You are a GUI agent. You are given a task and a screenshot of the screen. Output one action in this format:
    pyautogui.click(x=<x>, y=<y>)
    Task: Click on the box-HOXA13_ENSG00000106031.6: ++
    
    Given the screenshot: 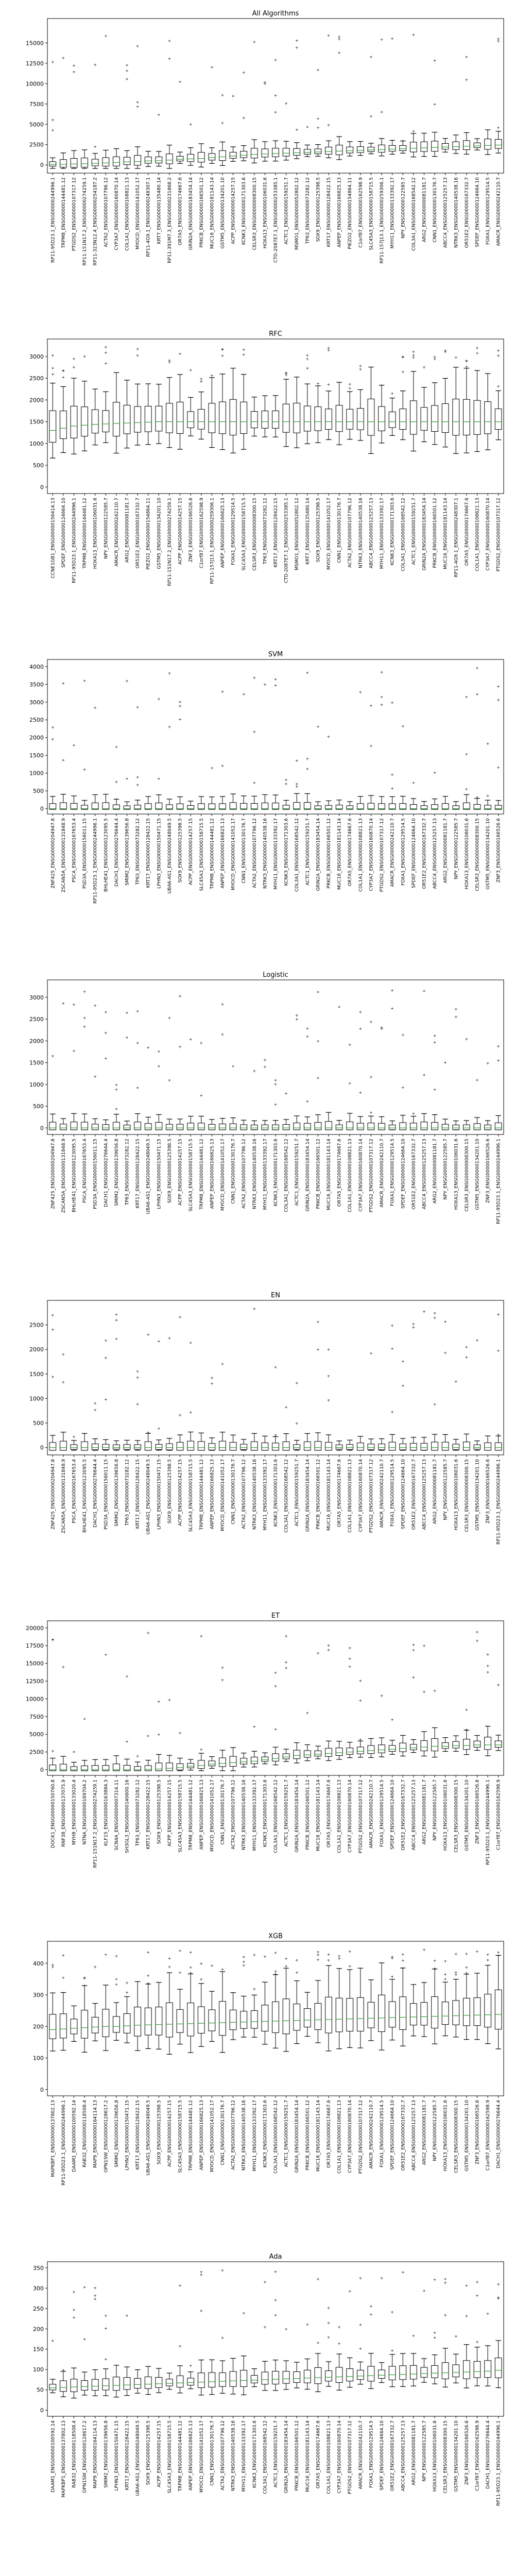 What is the action you would take?
    pyautogui.click(x=456, y=1068)
    